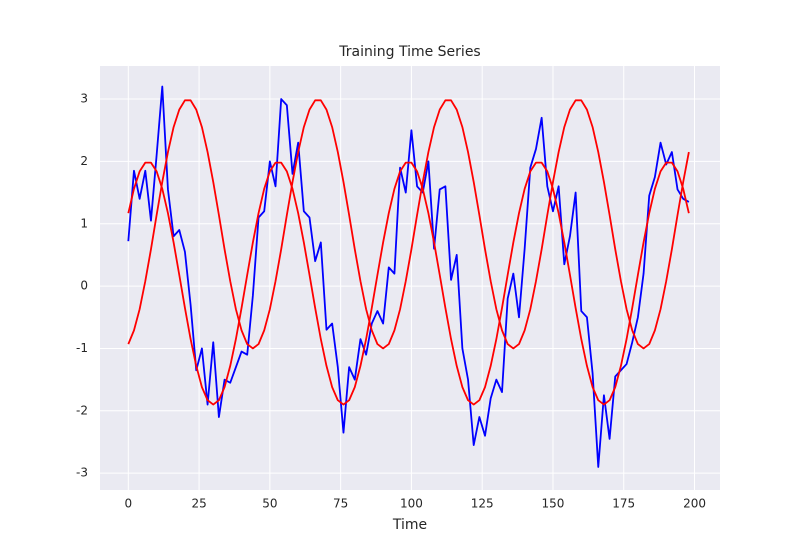 This screenshot has height=550, width=800. I want to click on y-tick-label: 1, so click(84, 223).